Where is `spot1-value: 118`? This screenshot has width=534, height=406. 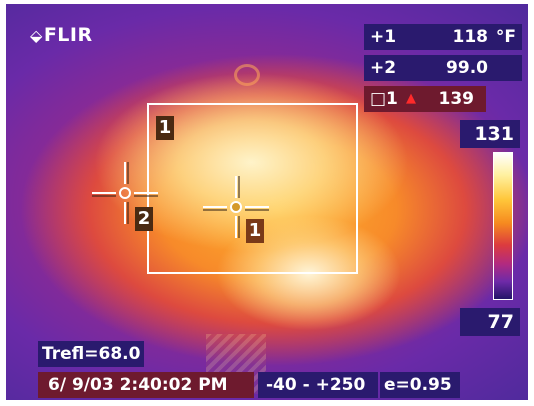 spot1-value: 118 is located at coordinates (470, 37).